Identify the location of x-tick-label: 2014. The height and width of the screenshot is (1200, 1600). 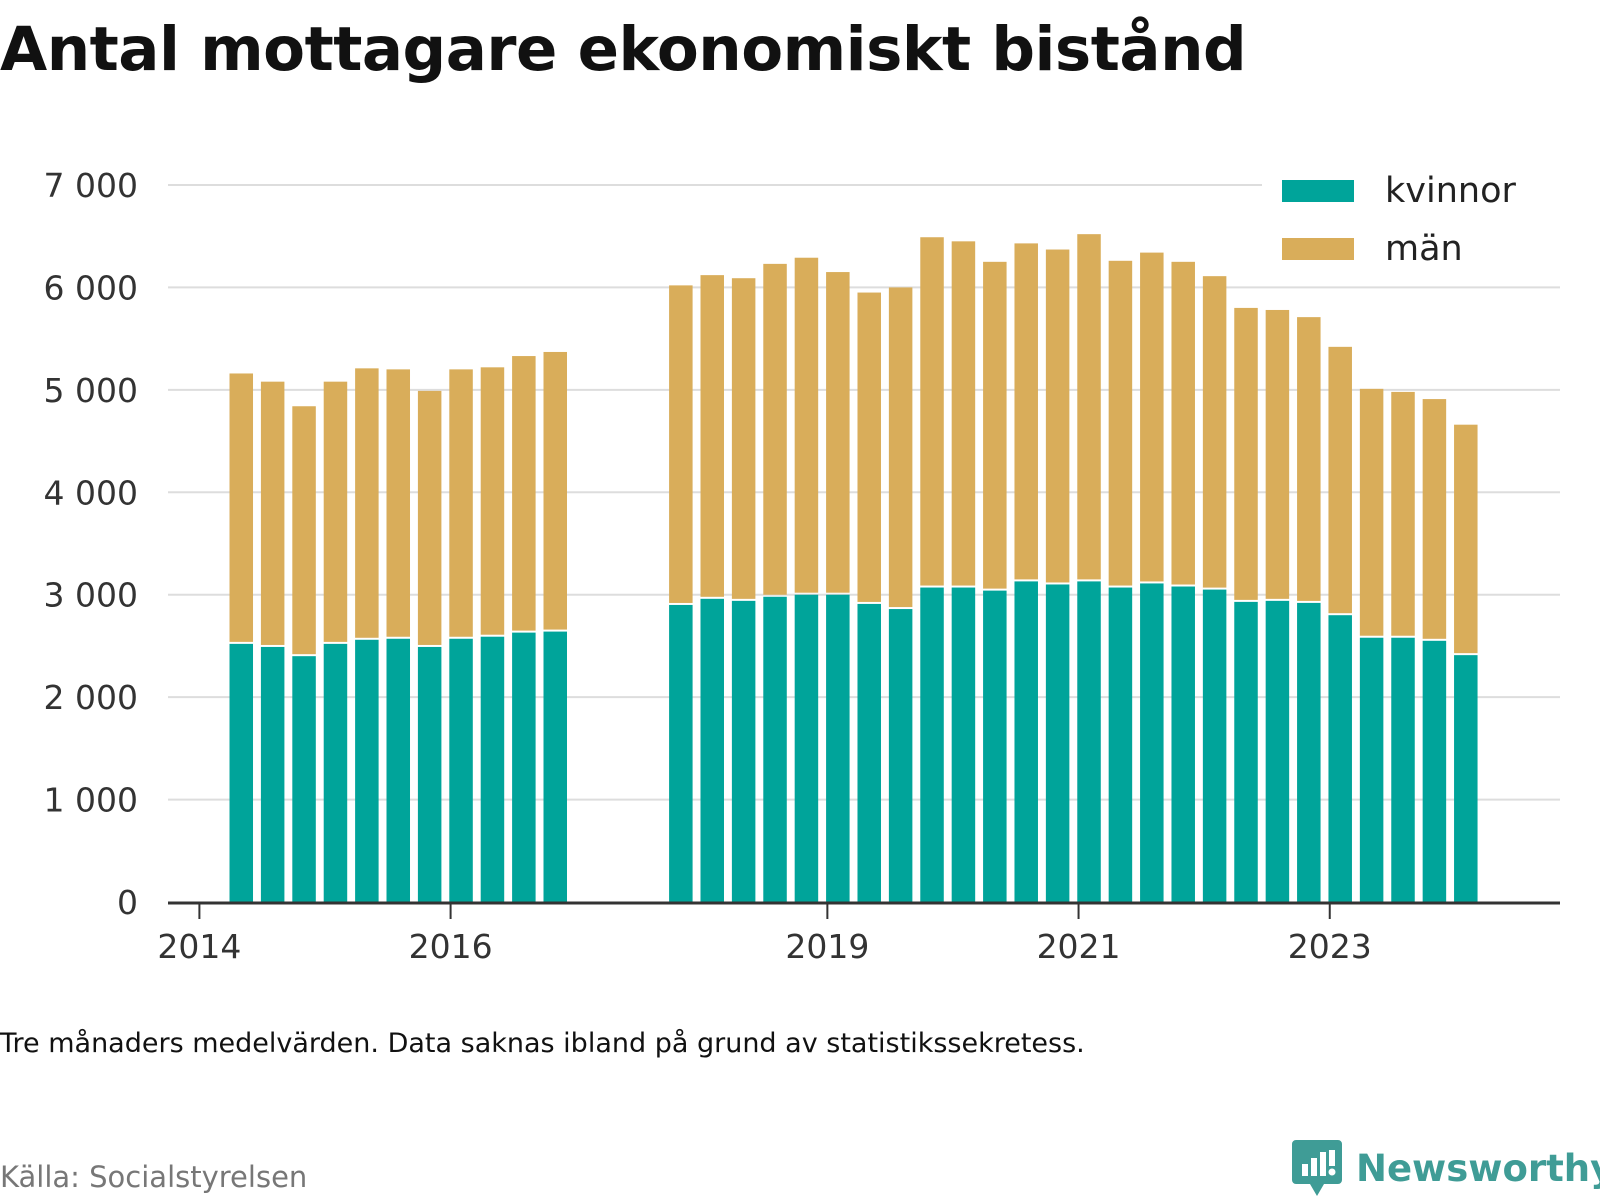
(199, 946).